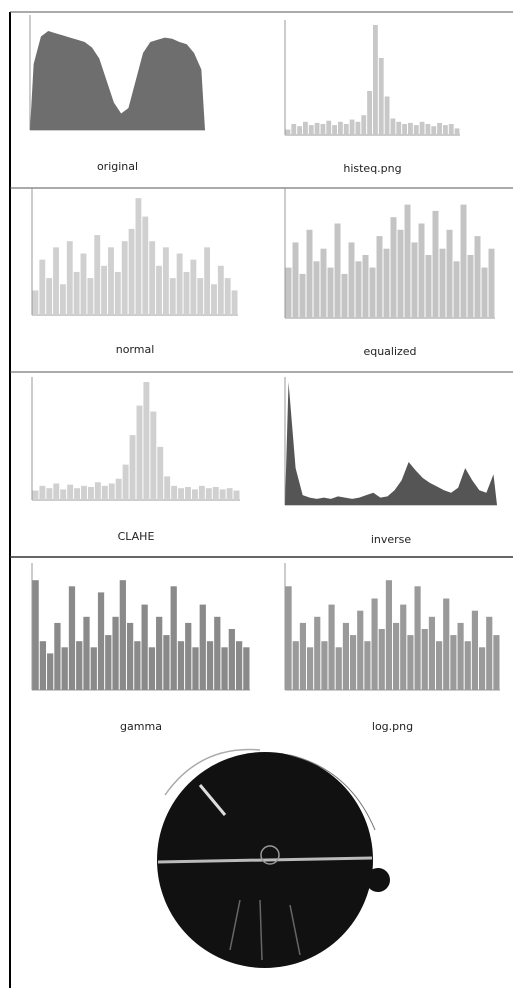 The image size is (513, 988). What do you see at coordinates (117, 166) in the screenshot?
I see `chart-caption: original` at bounding box center [117, 166].